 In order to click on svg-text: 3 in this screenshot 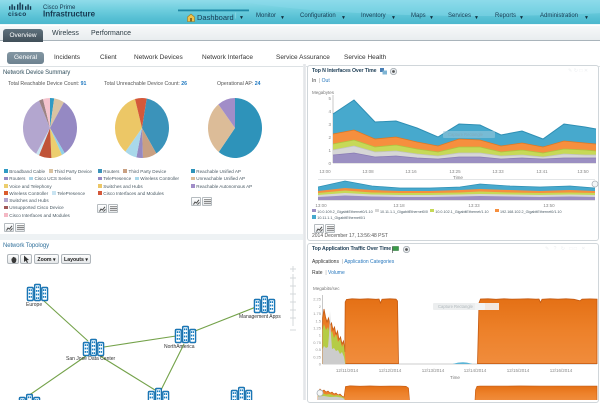, I will do `click(329, 124)`.